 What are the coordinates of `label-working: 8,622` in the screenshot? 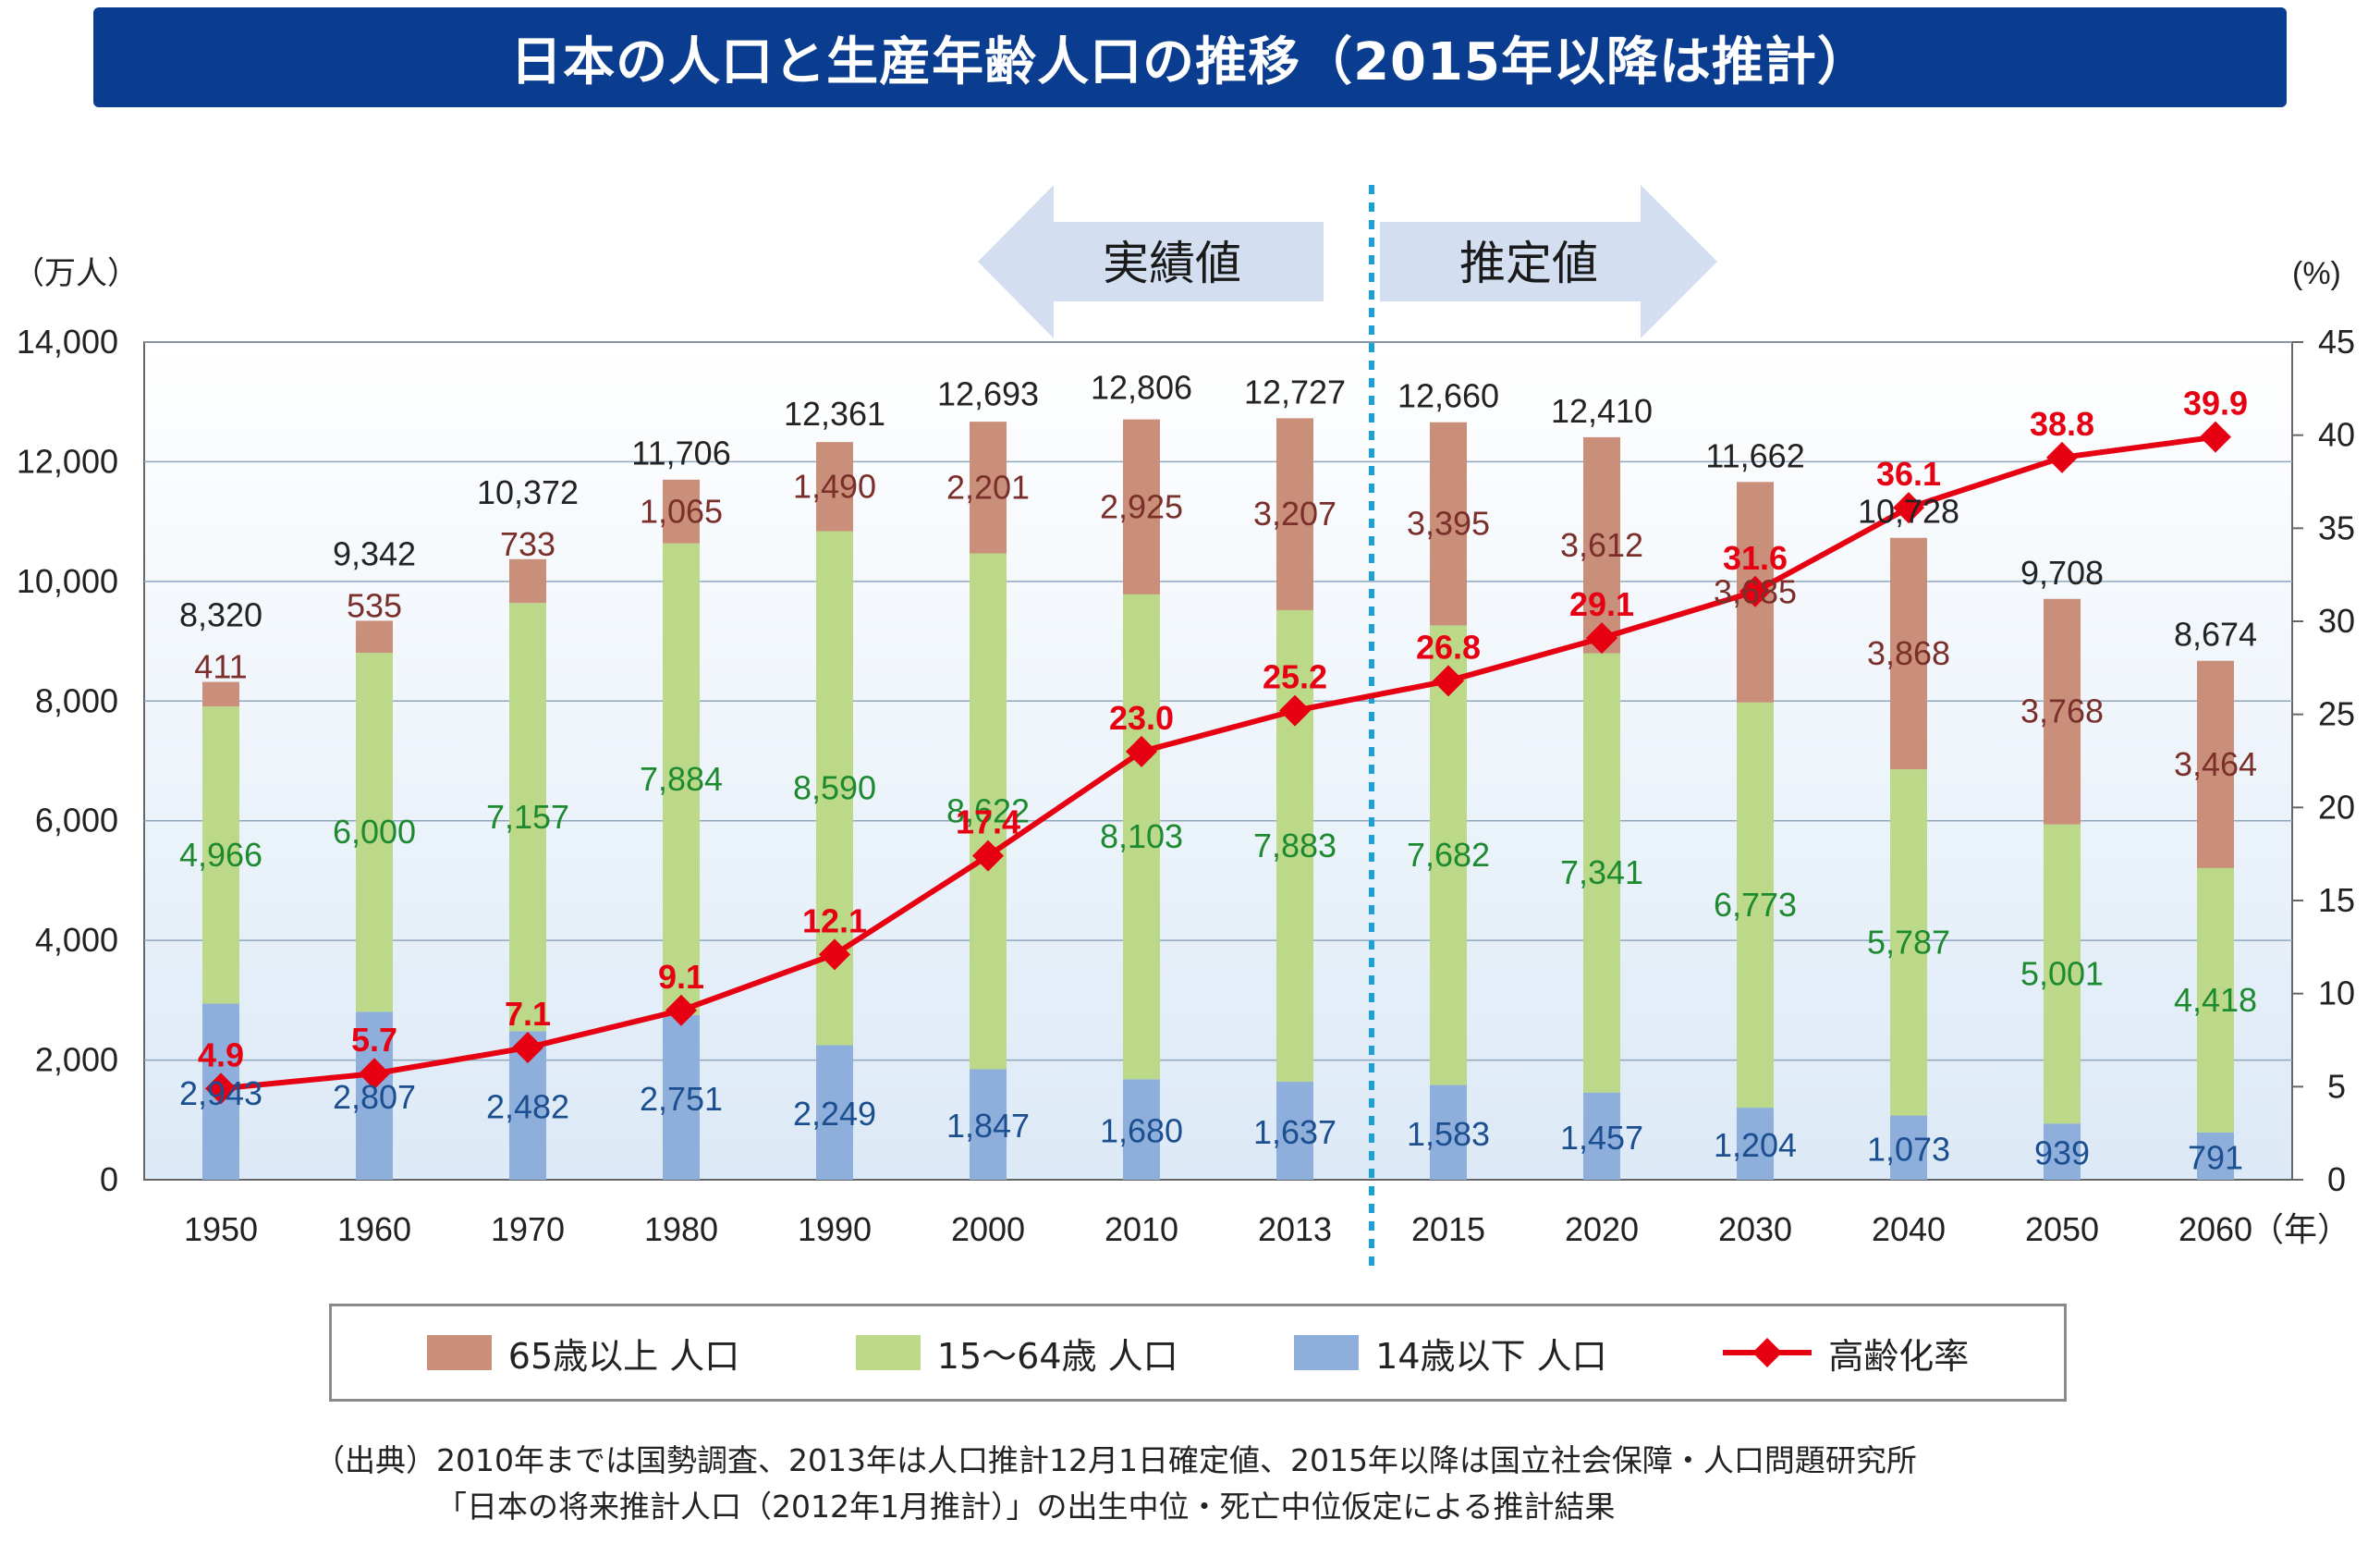 It's located at (988, 810).